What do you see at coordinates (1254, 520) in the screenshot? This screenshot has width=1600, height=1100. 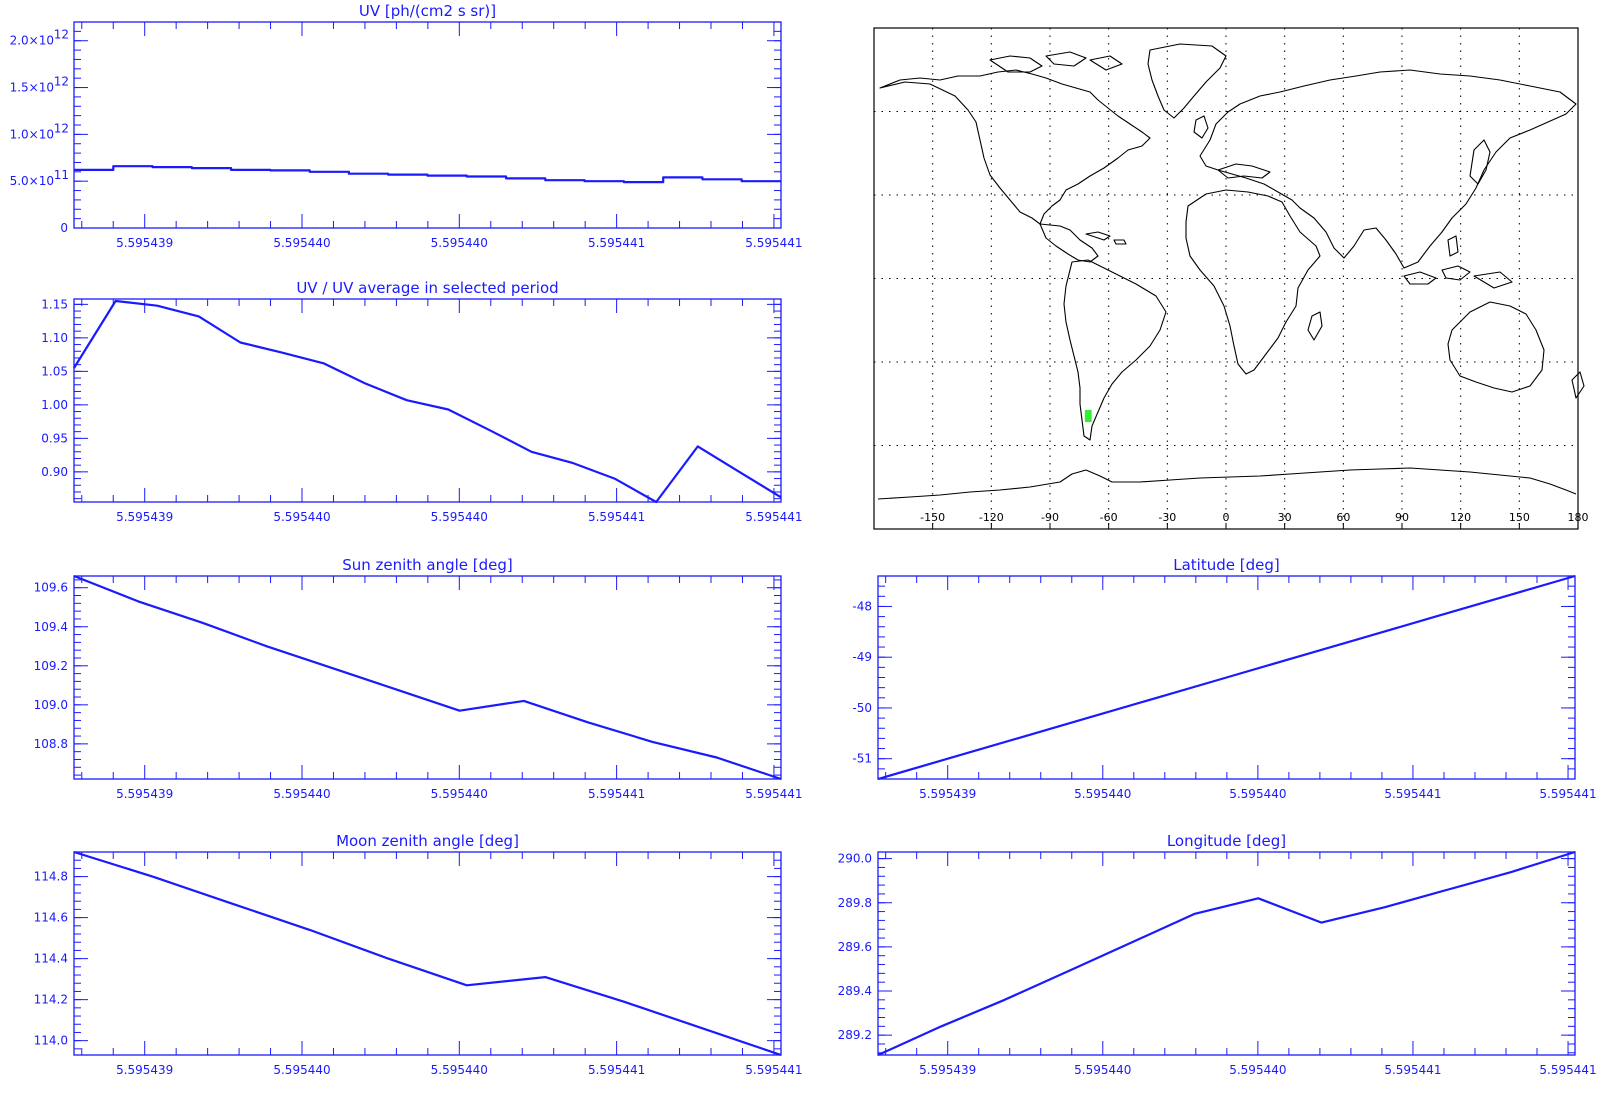 I see `longitude-tick-labels: -150 -120 -90 -60 -30 0 30 60 90 120 150 180` at bounding box center [1254, 520].